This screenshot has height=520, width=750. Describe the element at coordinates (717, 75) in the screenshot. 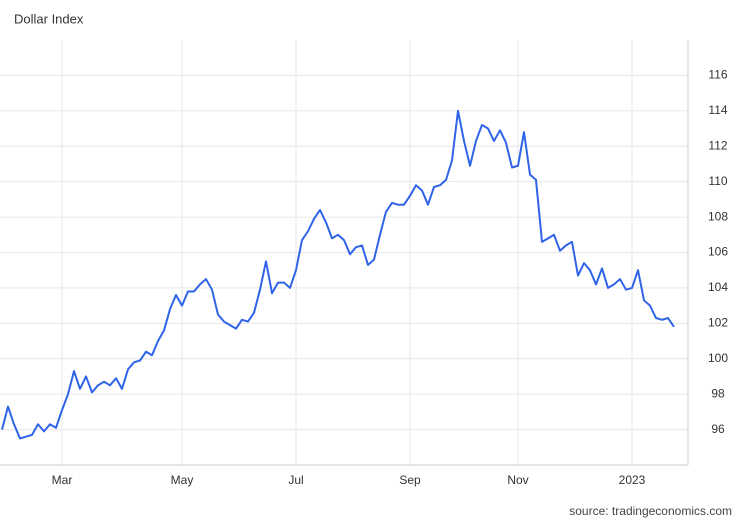

I see `y-tick-label: 116` at that location.